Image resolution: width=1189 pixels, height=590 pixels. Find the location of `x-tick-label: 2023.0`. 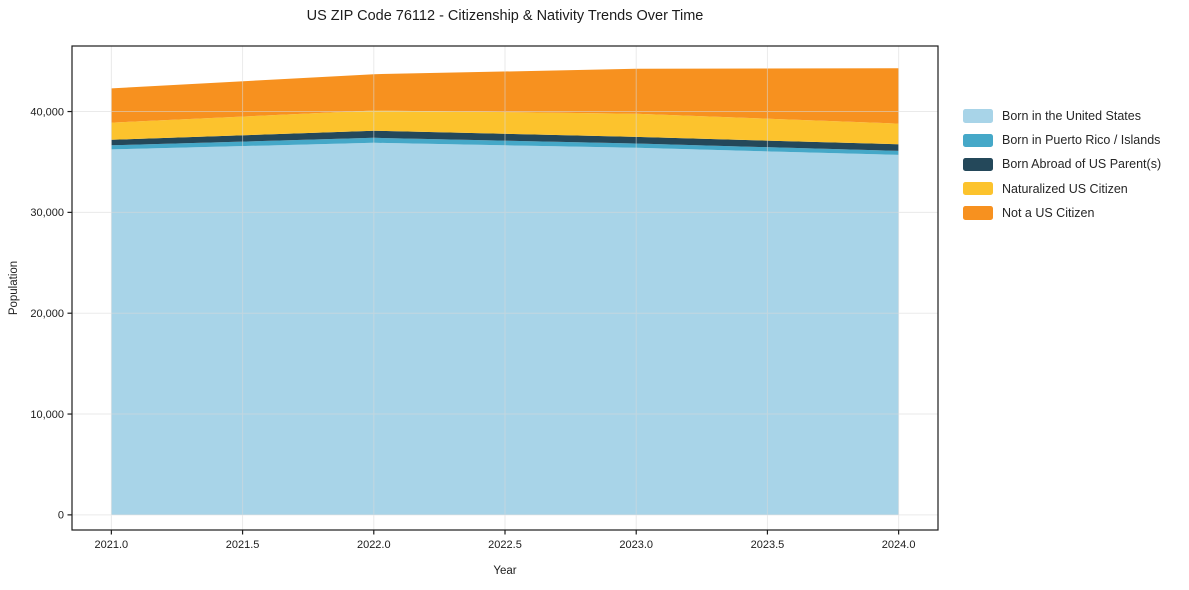

x-tick-label: 2023.0 is located at coordinates (636, 545).